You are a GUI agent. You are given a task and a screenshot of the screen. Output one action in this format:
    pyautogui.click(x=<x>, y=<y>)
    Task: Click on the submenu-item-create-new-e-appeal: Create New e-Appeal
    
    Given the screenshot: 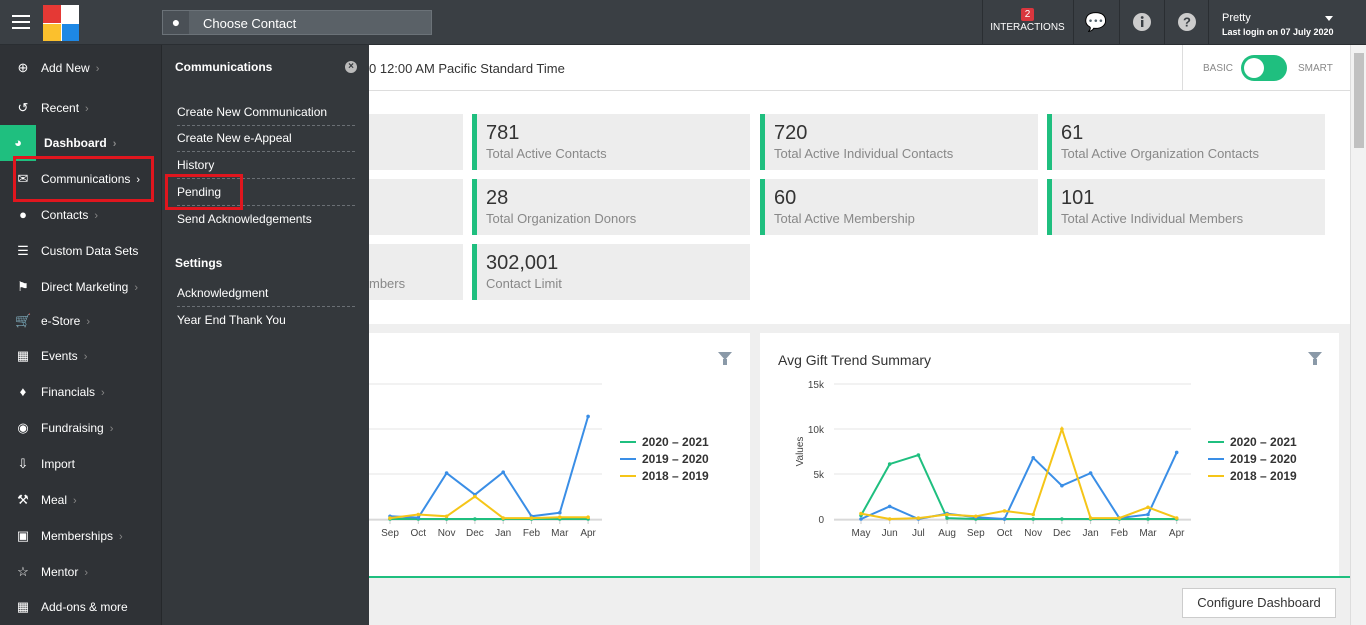 What is the action you would take?
    pyautogui.click(x=266, y=141)
    